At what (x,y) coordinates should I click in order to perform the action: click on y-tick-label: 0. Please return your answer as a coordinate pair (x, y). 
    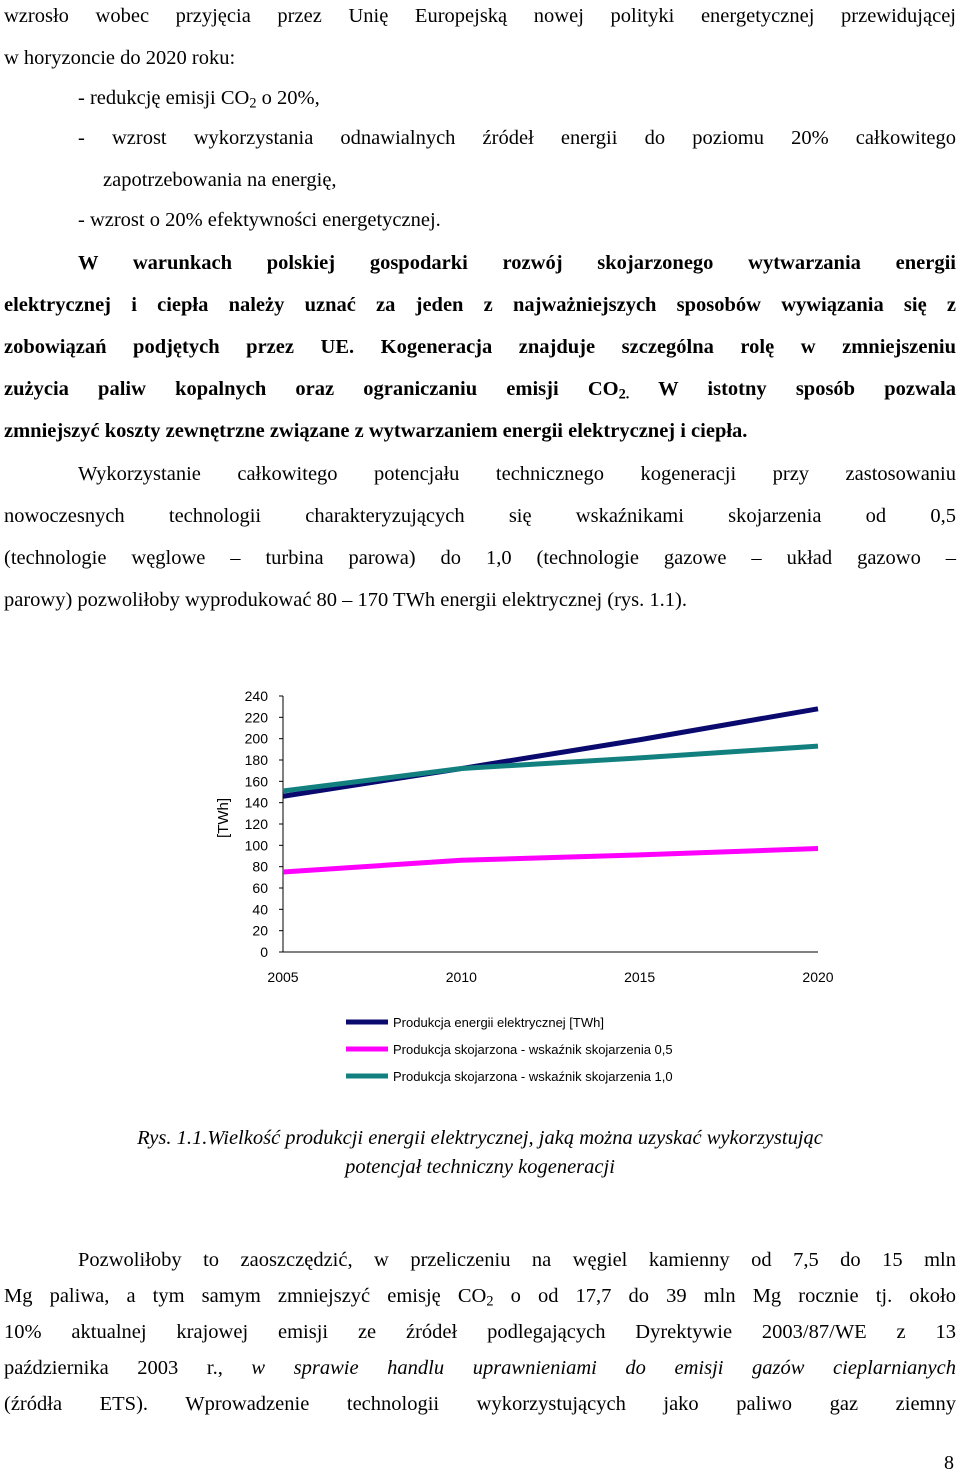
    Looking at the image, I should click on (264, 952).